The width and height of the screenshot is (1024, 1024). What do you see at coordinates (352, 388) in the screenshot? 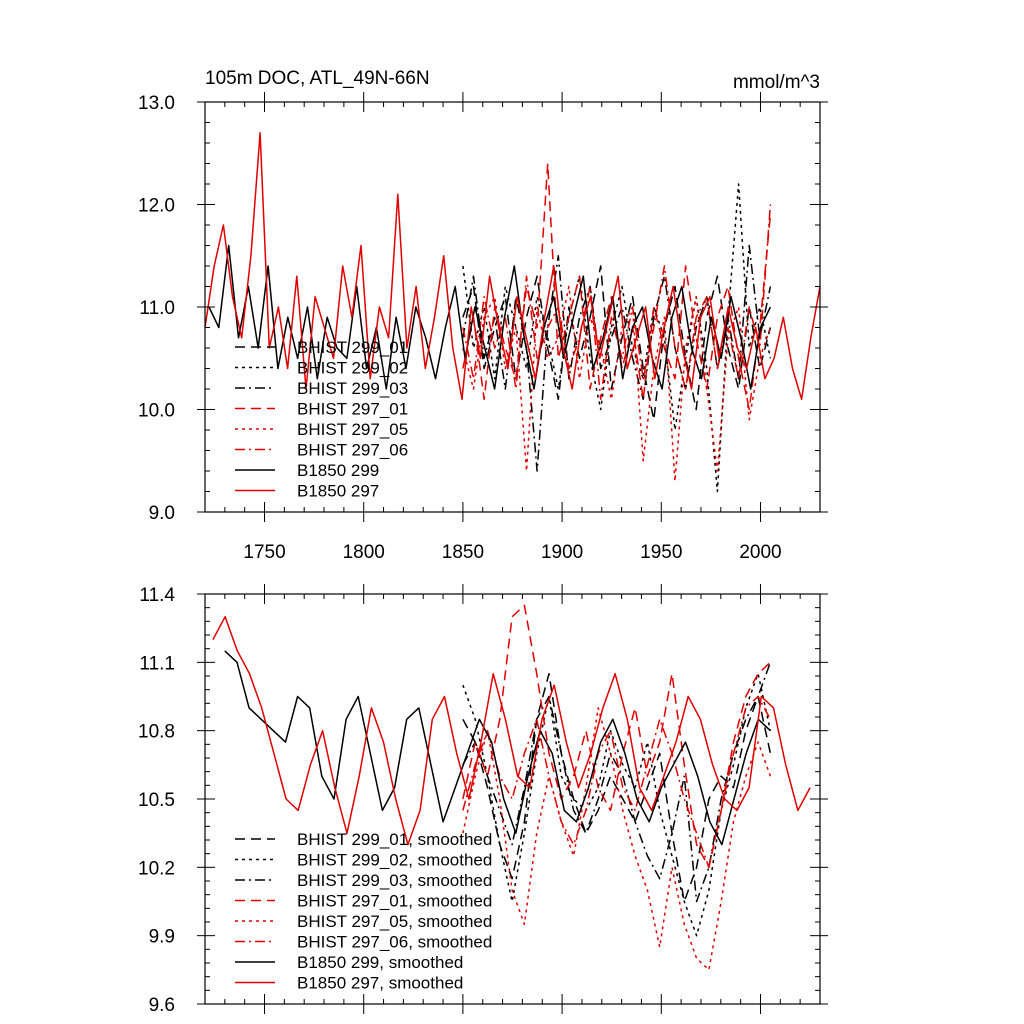
I see `legend-label: BHIST 299_03` at bounding box center [352, 388].